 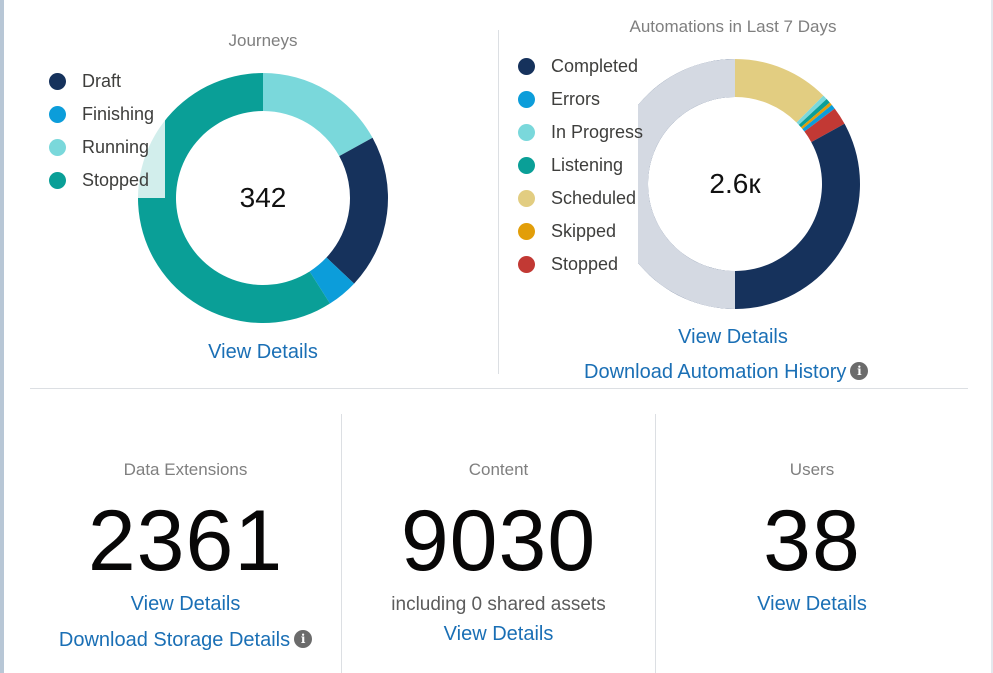 I want to click on legend-label: Running, so click(x=116, y=147).